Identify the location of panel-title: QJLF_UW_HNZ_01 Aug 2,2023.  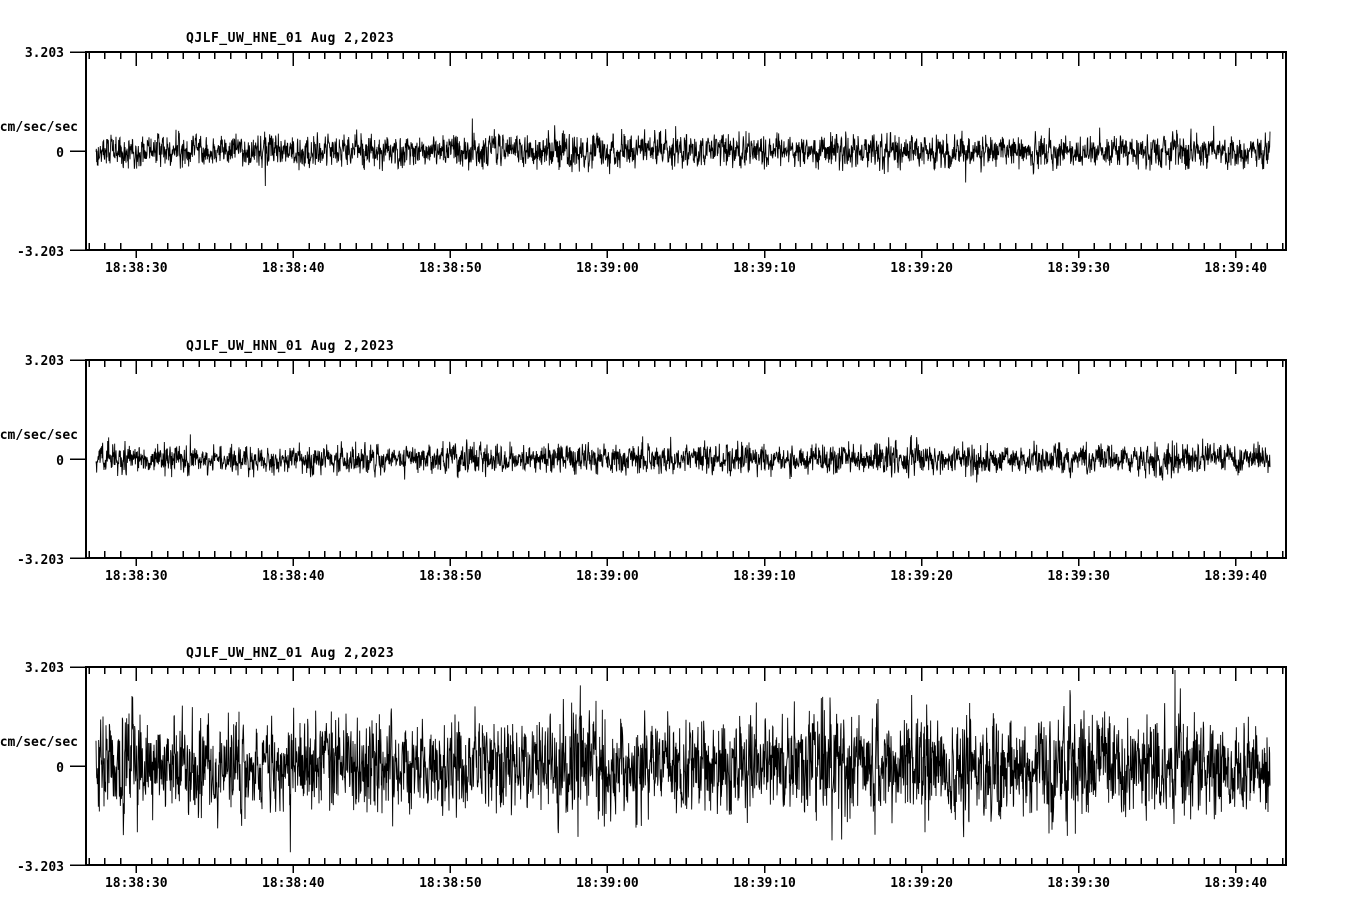
(290, 653).